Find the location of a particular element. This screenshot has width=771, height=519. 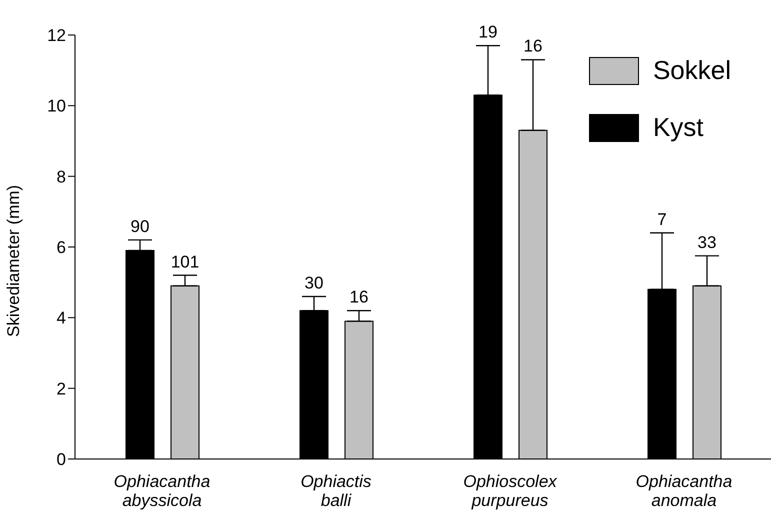

legend-label: Sokkel is located at coordinates (691, 70).